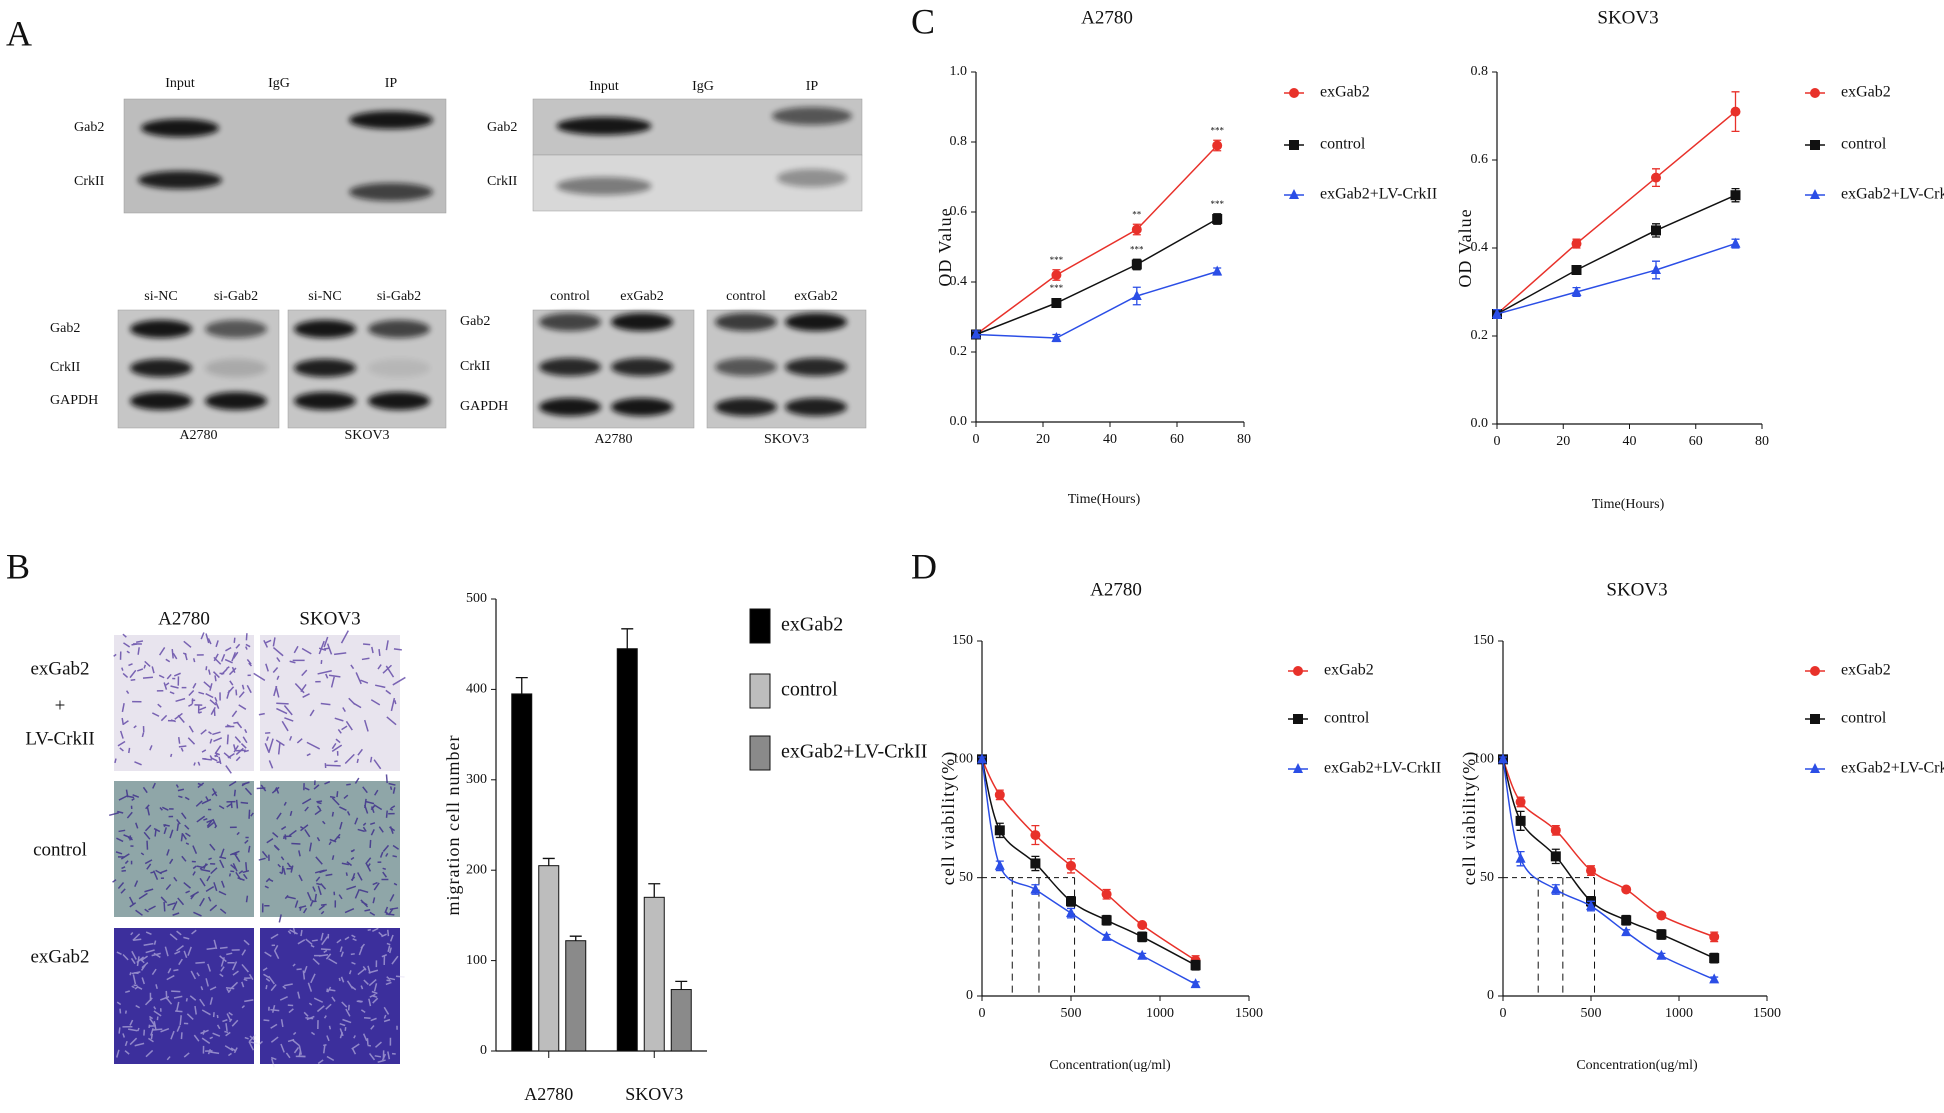 The width and height of the screenshot is (1944, 1113). I want to click on y-axis-label: OD Value, so click(945, 246).